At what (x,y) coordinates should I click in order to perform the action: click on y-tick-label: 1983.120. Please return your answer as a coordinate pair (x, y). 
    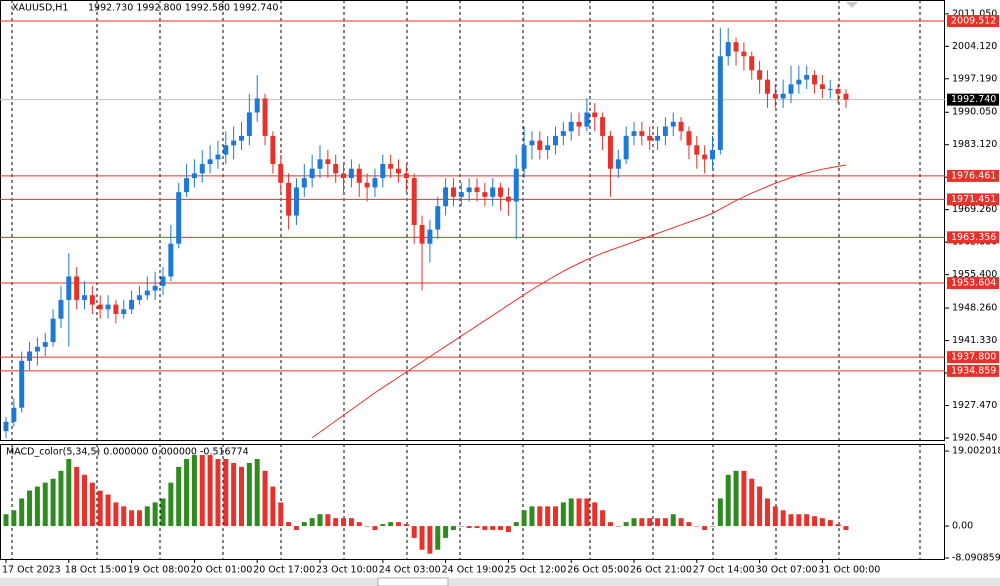
    Looking at the image, I should click on (974, 144).